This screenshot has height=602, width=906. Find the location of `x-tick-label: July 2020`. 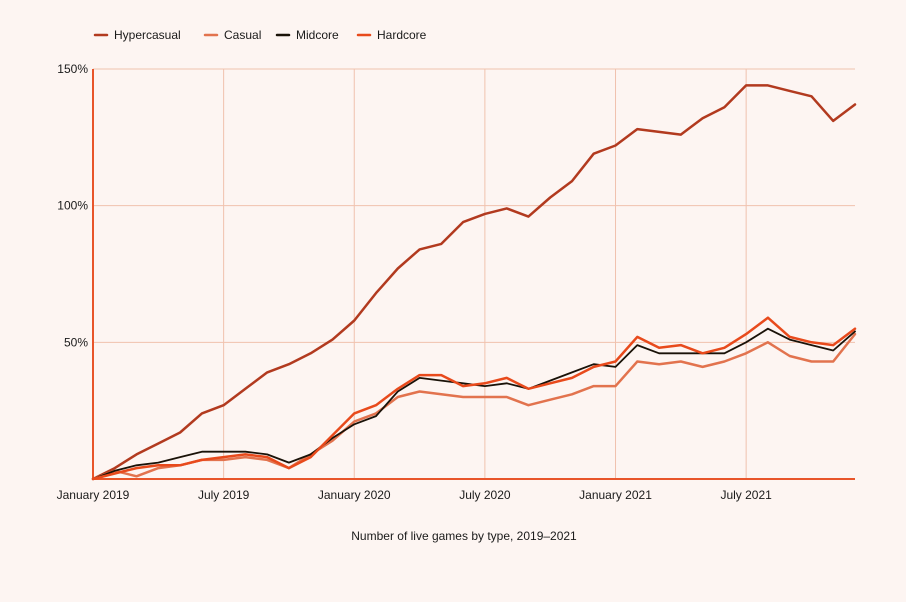

x-tick-label: July 2020 is located at coordinates (485, 495).